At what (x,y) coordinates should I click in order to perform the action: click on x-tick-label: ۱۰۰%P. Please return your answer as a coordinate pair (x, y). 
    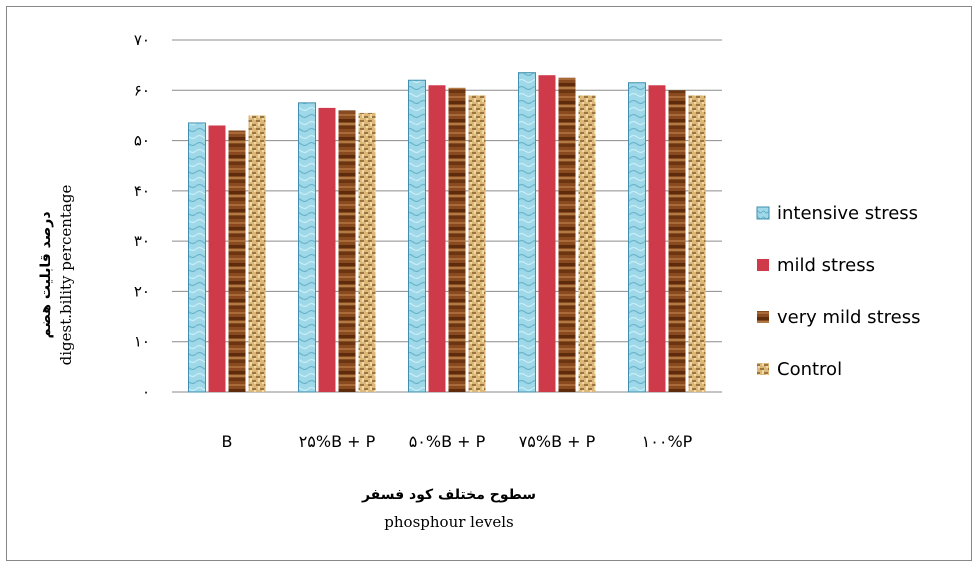
    Looking at the image, I should click on (667, 441).